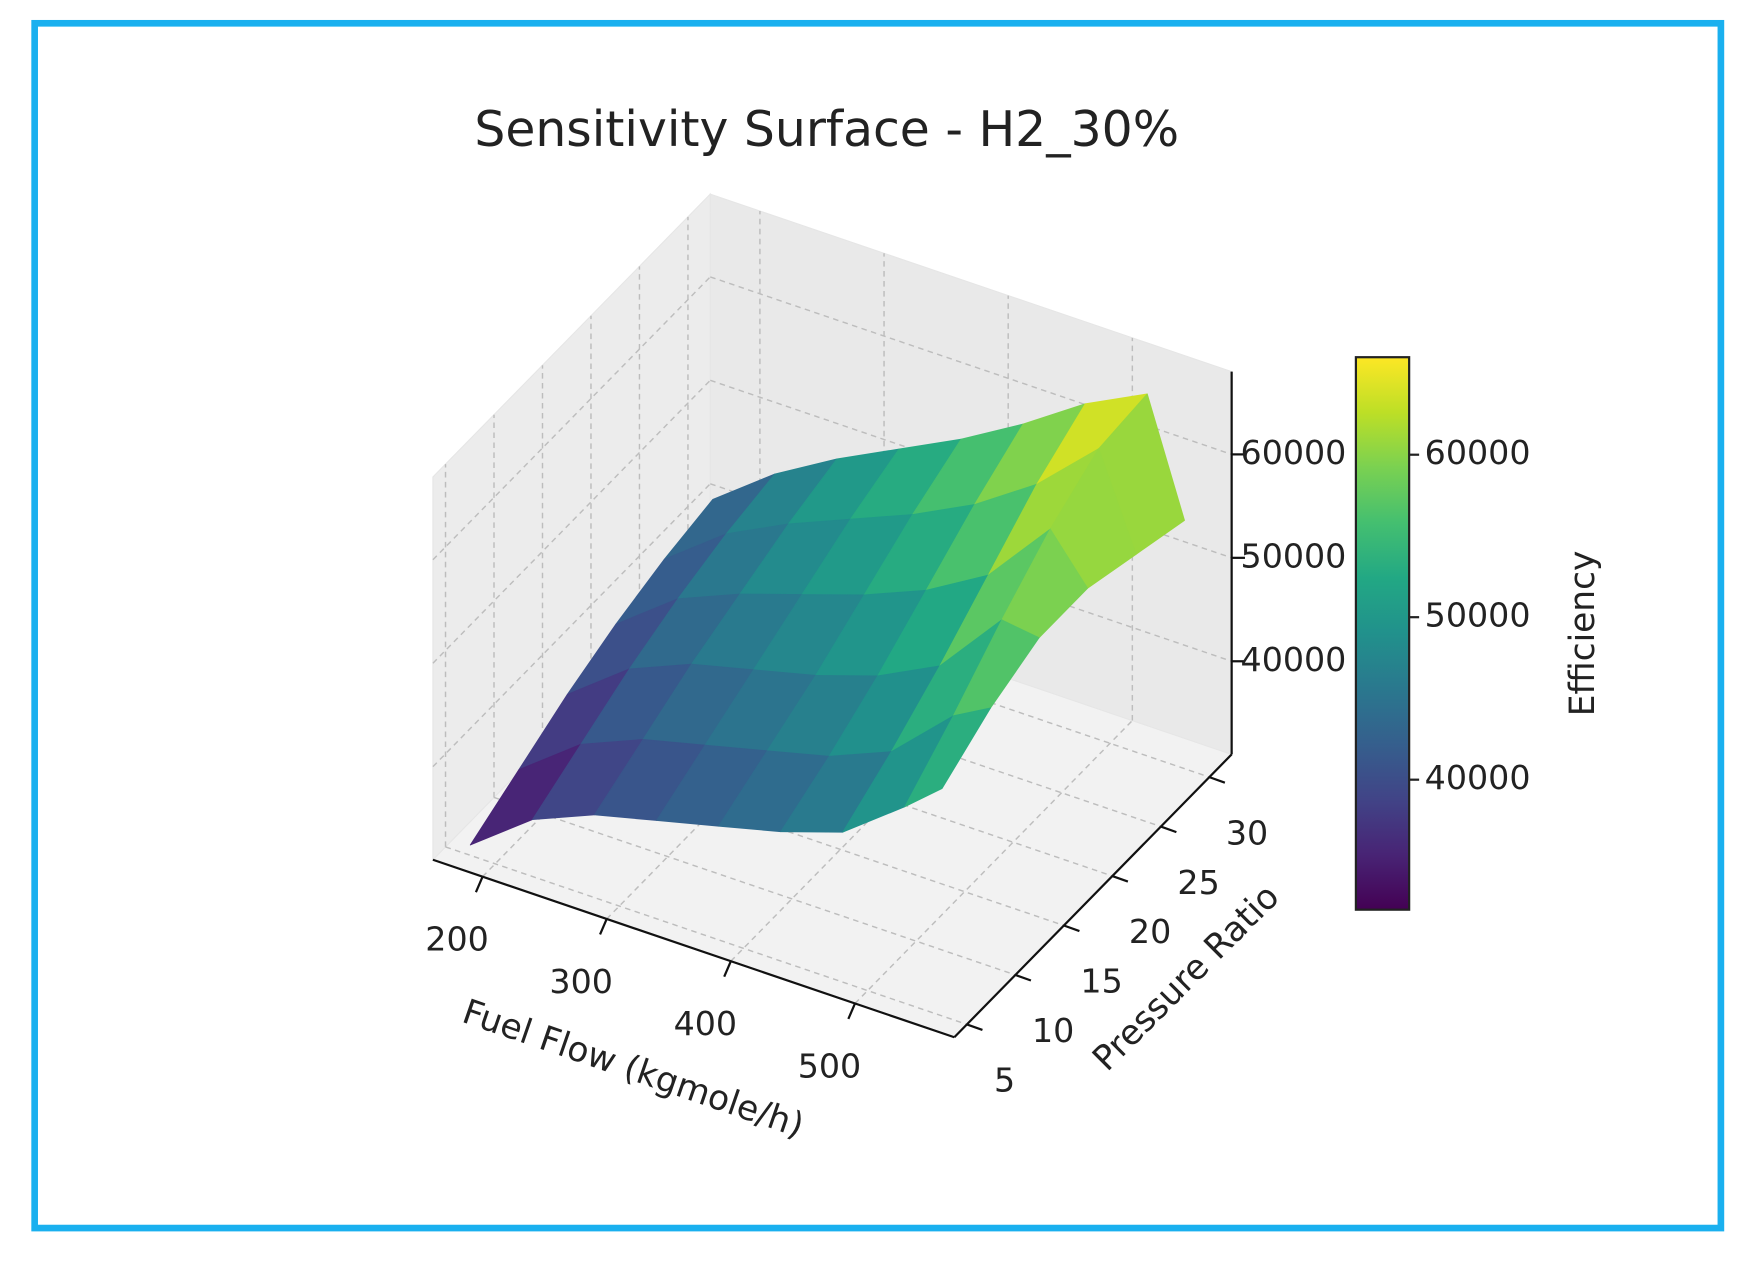 The height and width of the screenshot is (1268, 1740). I want to click on y-tick-label: 20, so click(1150, 931).